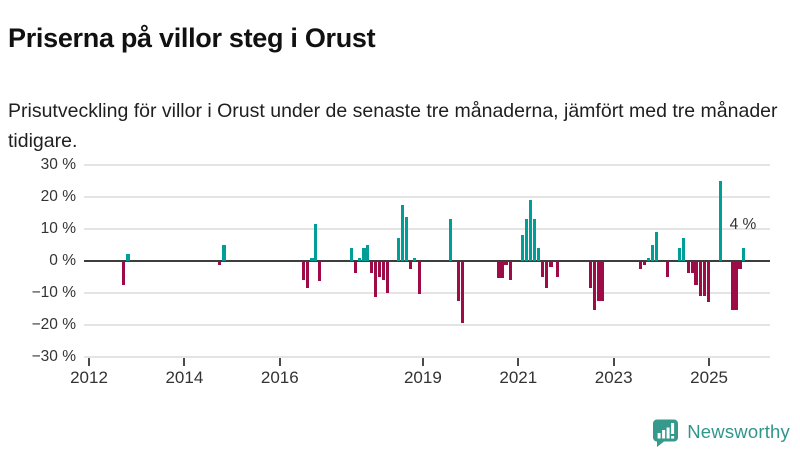  I want to click on y-axis-label: −30 %, so click(53, 357).